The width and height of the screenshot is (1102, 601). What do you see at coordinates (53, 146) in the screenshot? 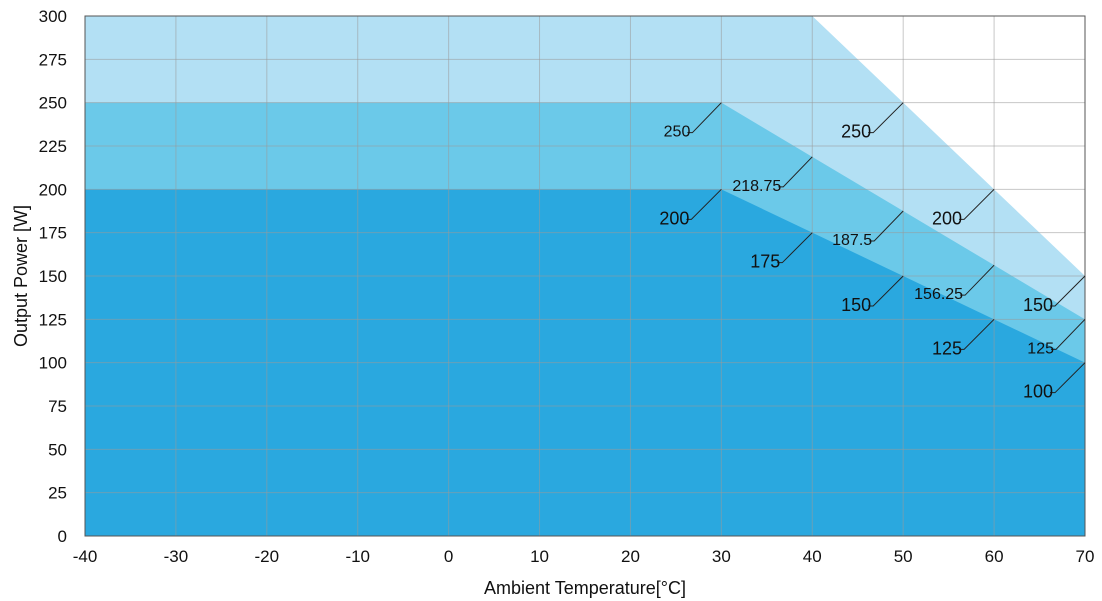
I see `y-tick-label-225: 225` at bounding box center [53, 146].